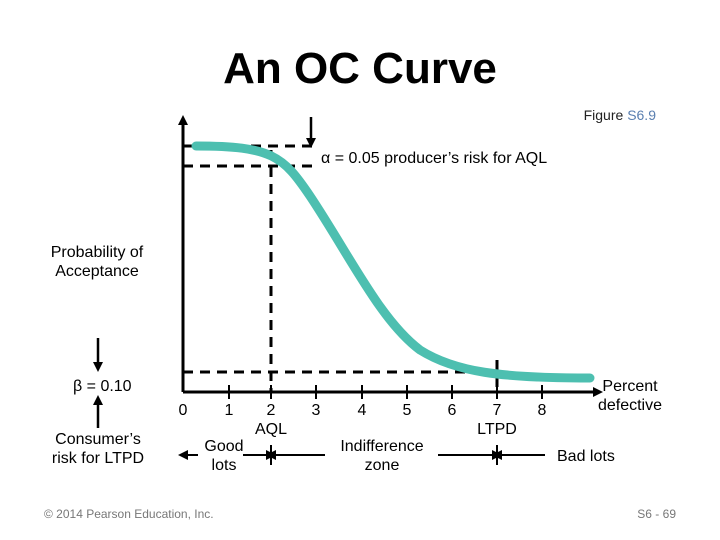 The height and width of the screenshot is (540, 720). I want to click on x-tick-label: 4, so click(362, 410).